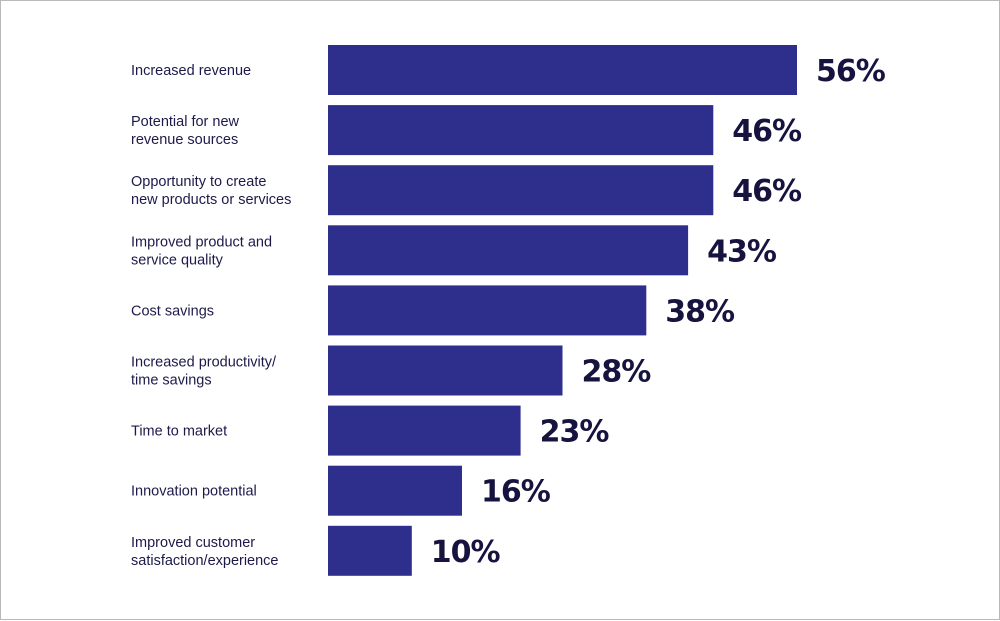  What do you see at coordinates (851, 71) in the screenshot?
I see `value-label-1: 56%` at bounding box center [851, 71].